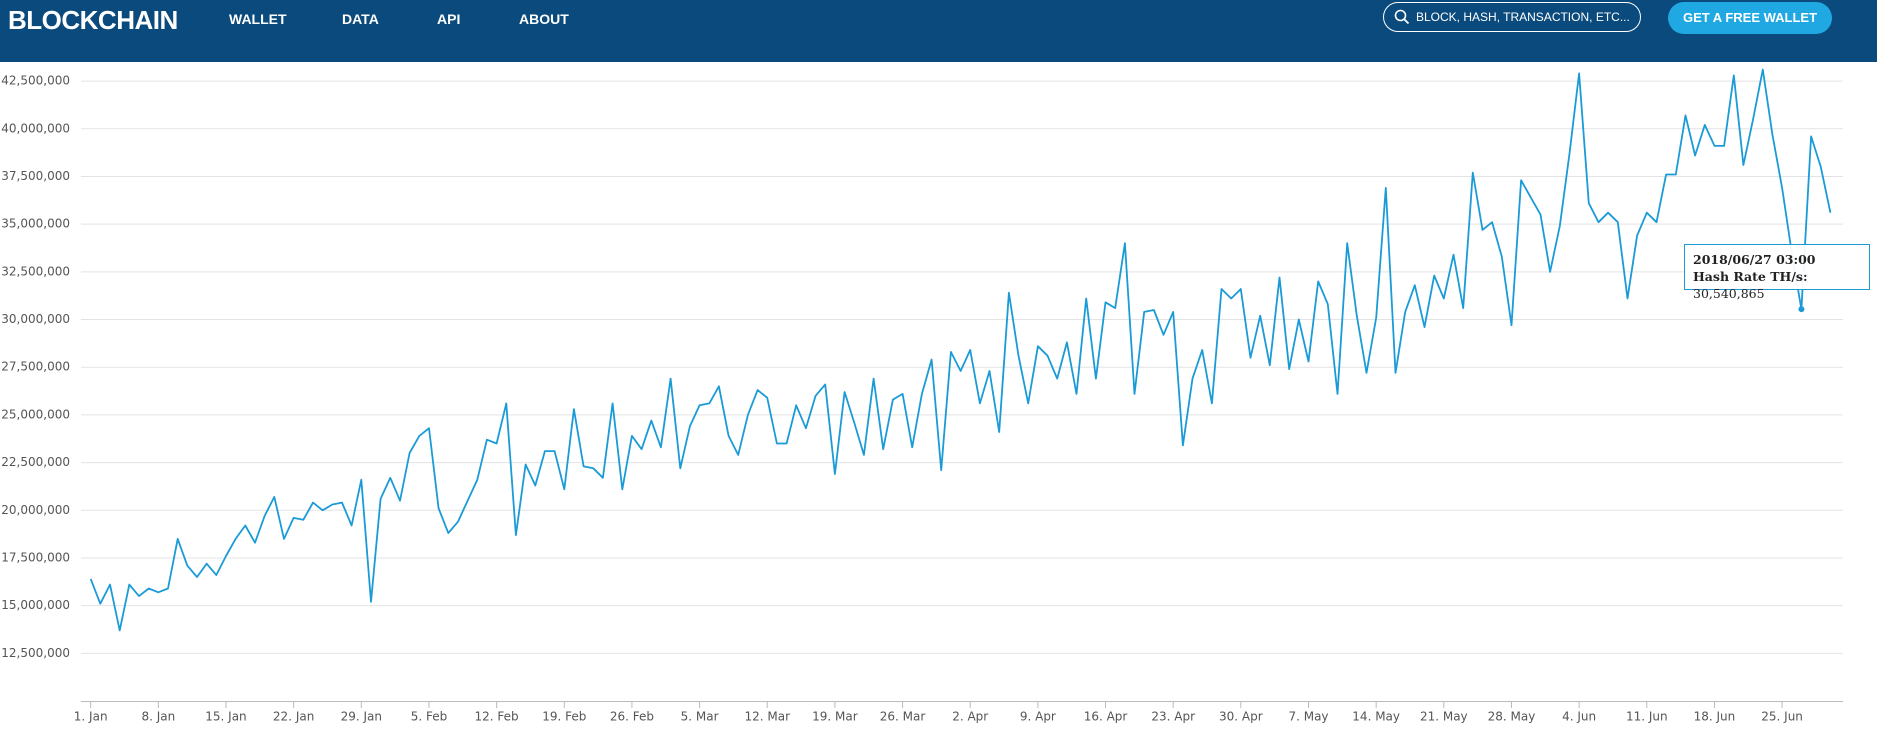 This screenshot has height=752, width=1877. I want to click on y-tick-label: 32,500,000, so click(35, 271).